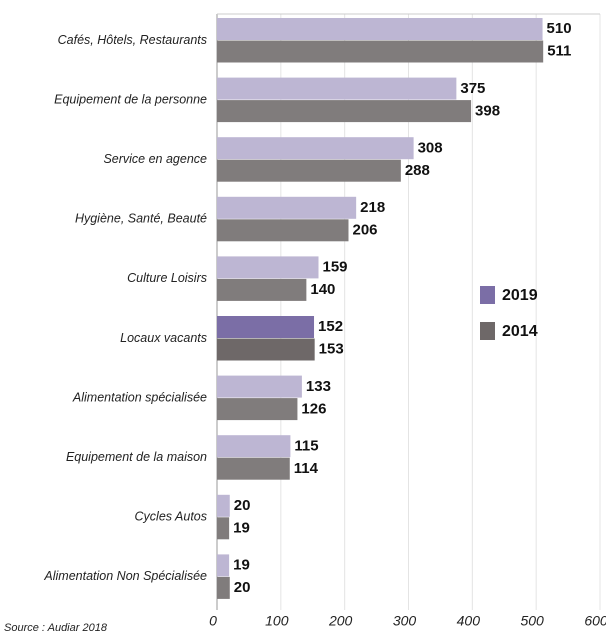 Image resolution: width=606 pixels, height=633 pixels. What do you see at coordinates (163, 338) in the screenshot?
I see `category-label: Locaux vacants` at bounding box center [163, 338].